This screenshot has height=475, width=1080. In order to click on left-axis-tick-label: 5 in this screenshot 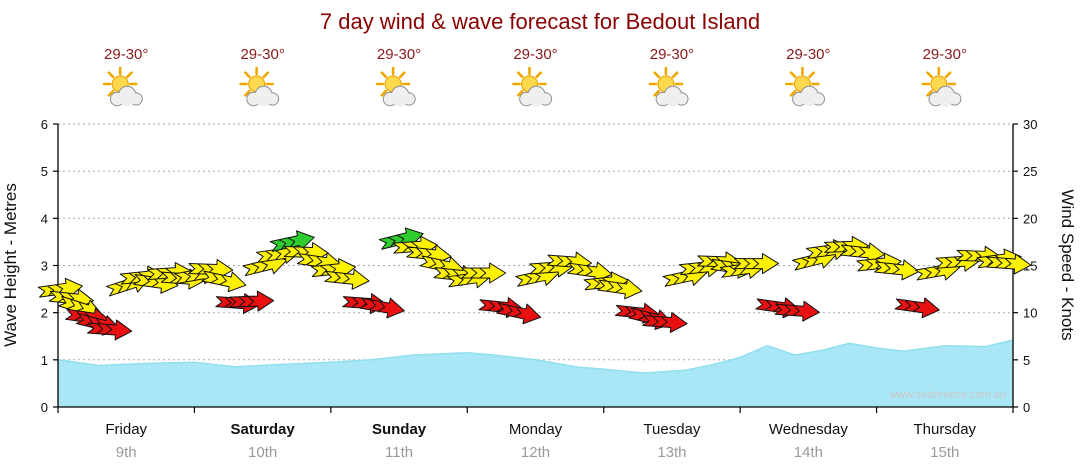, I will do `click(44, 171)`.